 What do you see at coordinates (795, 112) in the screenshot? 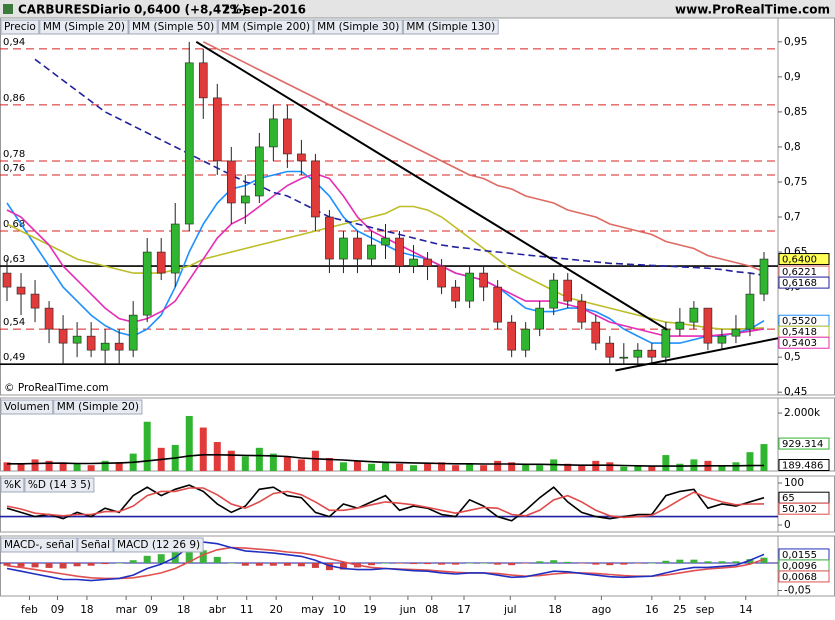
I see `y-tick-label: 0,85` at bounding box center [795, 112].